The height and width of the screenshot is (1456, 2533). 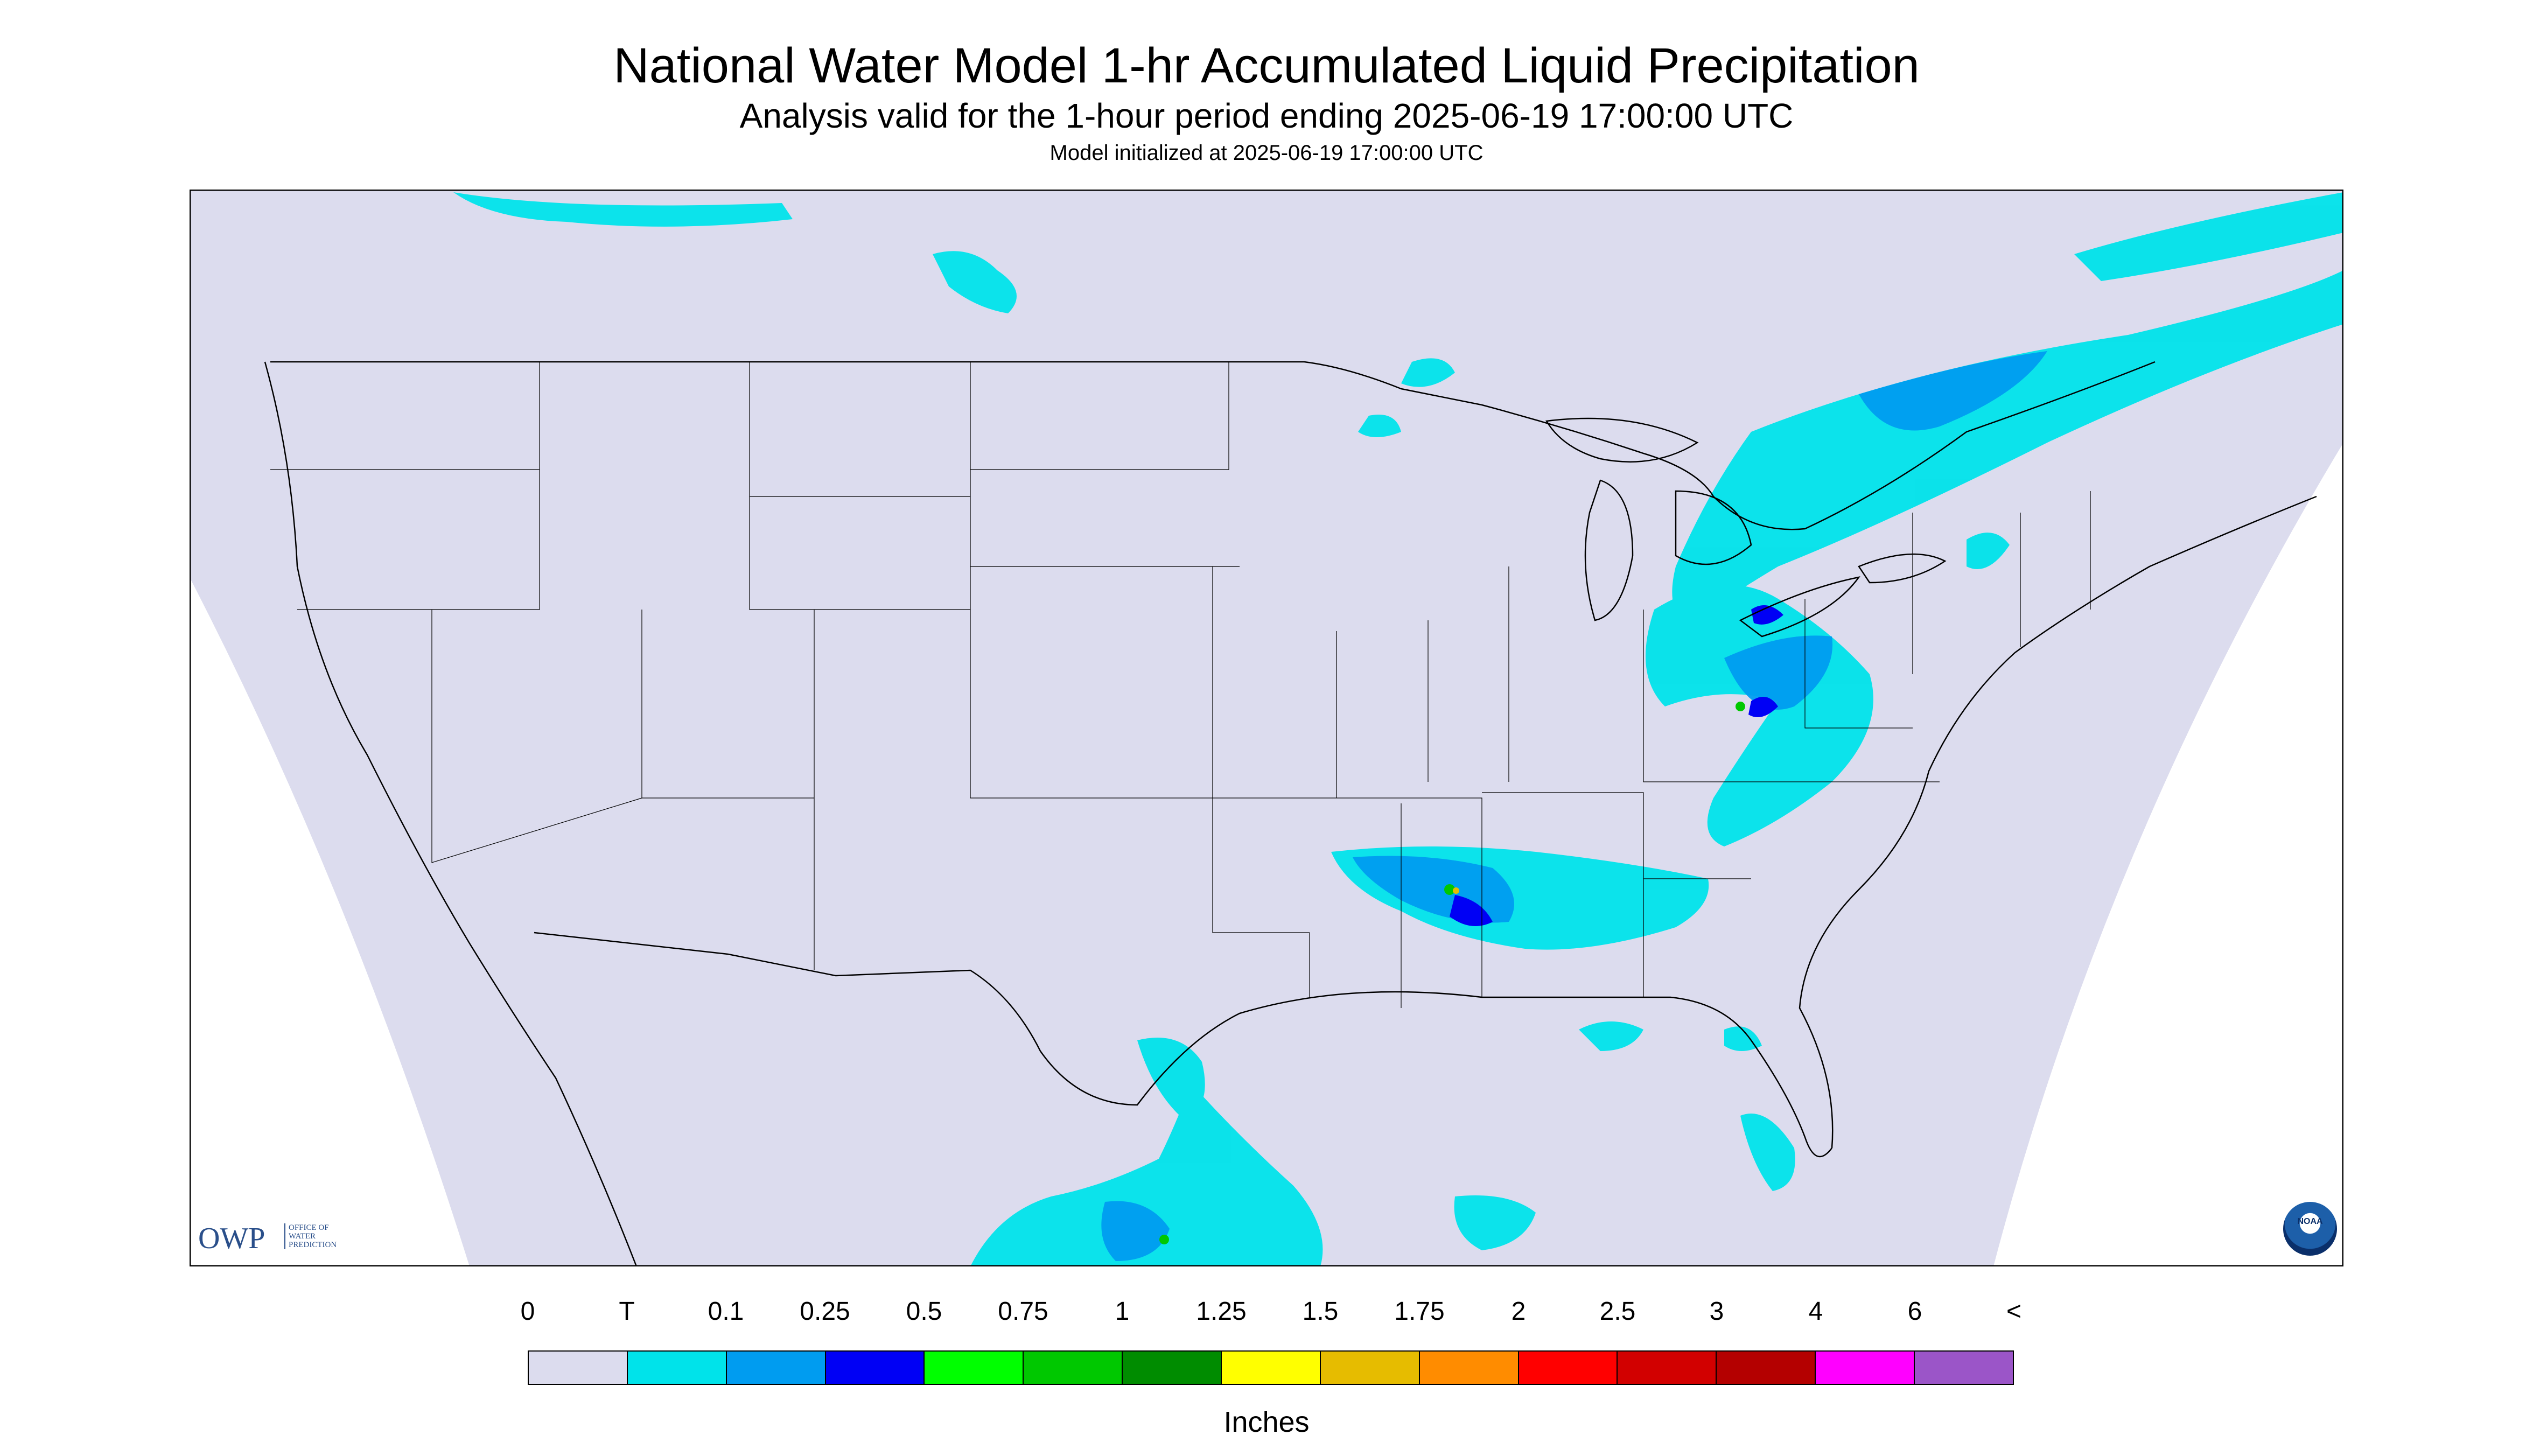 I want to click on legend-label: 0.1, so click(x=726, y=1311).